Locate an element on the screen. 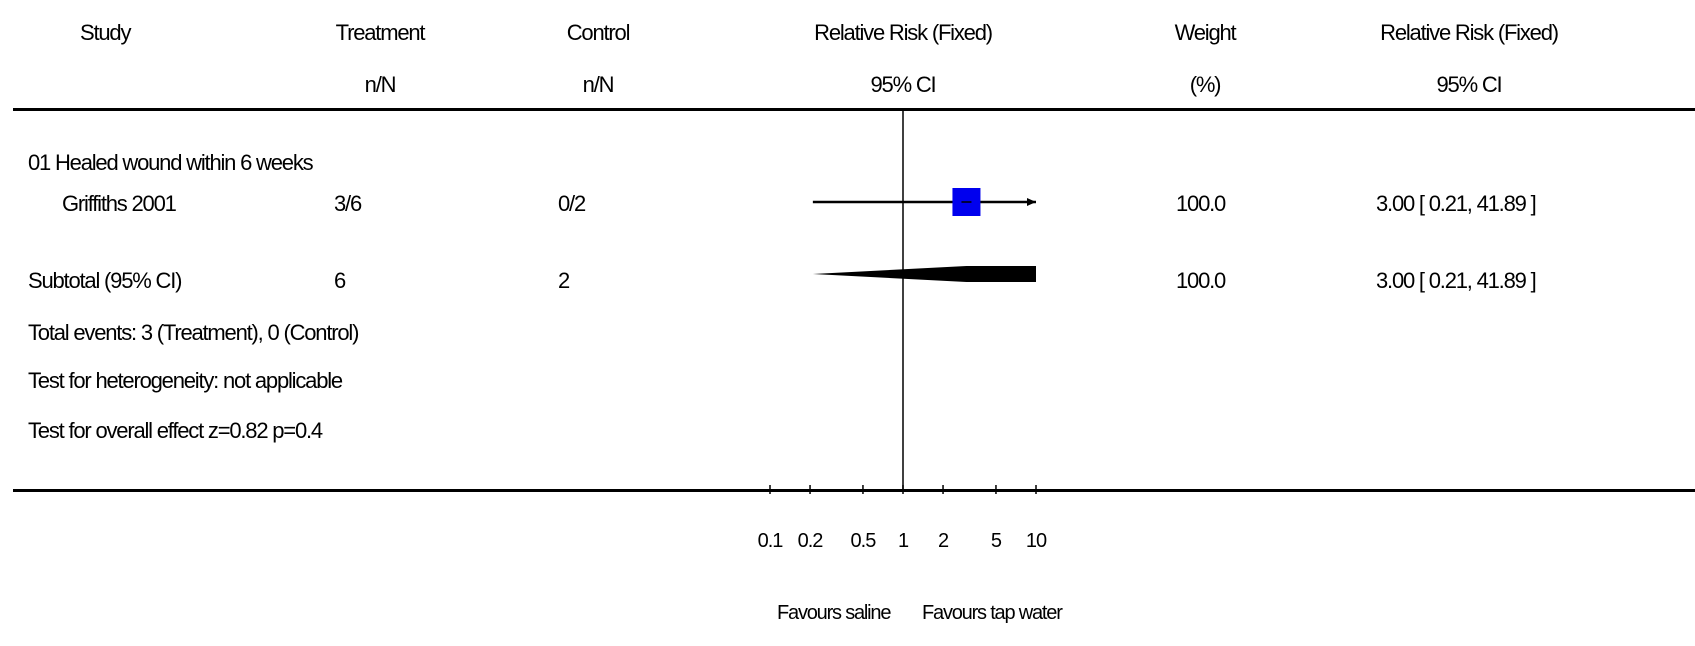  header-treatment: Treatment is located at coordinates (380, 32).